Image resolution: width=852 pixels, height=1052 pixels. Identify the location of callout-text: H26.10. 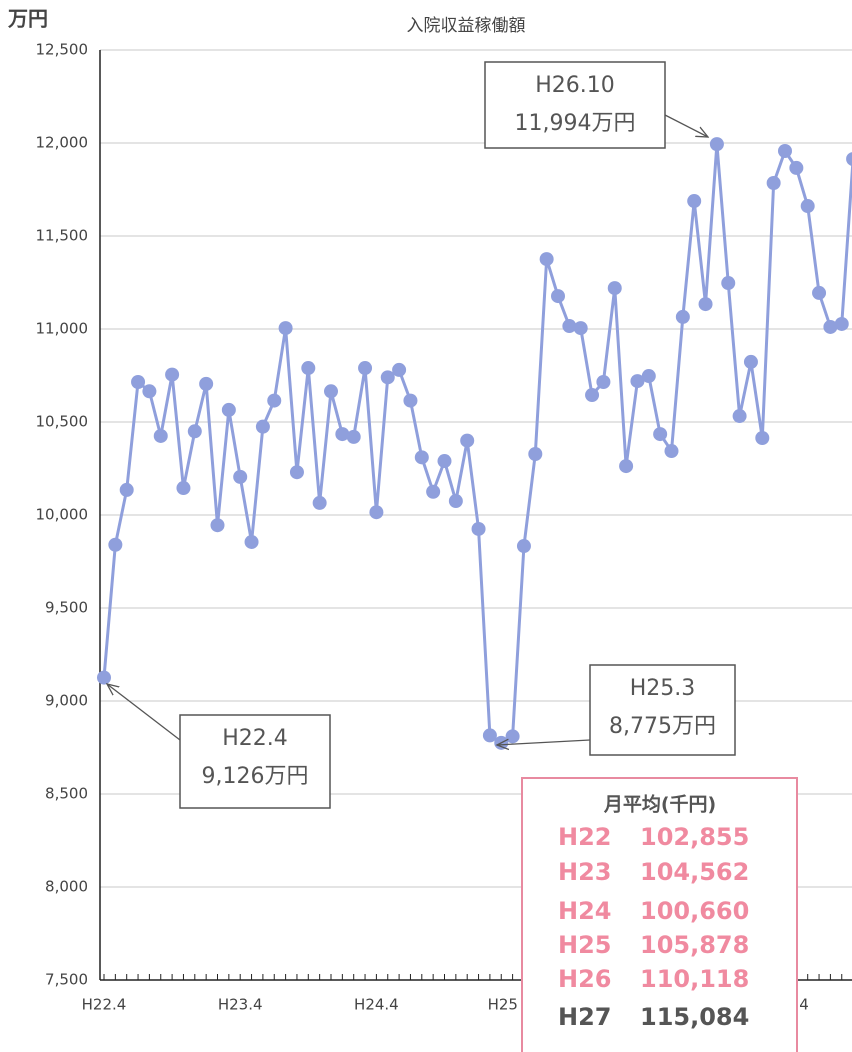
(575, 85).